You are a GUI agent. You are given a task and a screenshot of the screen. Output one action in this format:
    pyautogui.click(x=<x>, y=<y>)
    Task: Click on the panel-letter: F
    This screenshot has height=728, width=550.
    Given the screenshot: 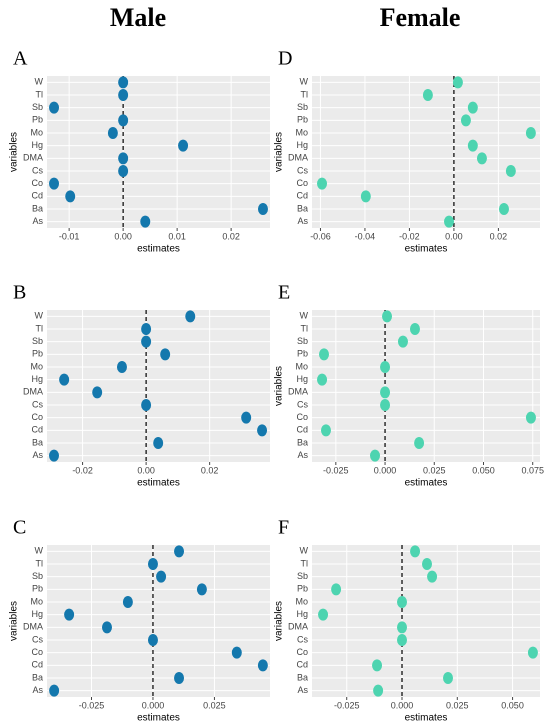 What is the action you would take?
    pyautogui.click(x=283, y=528)
    